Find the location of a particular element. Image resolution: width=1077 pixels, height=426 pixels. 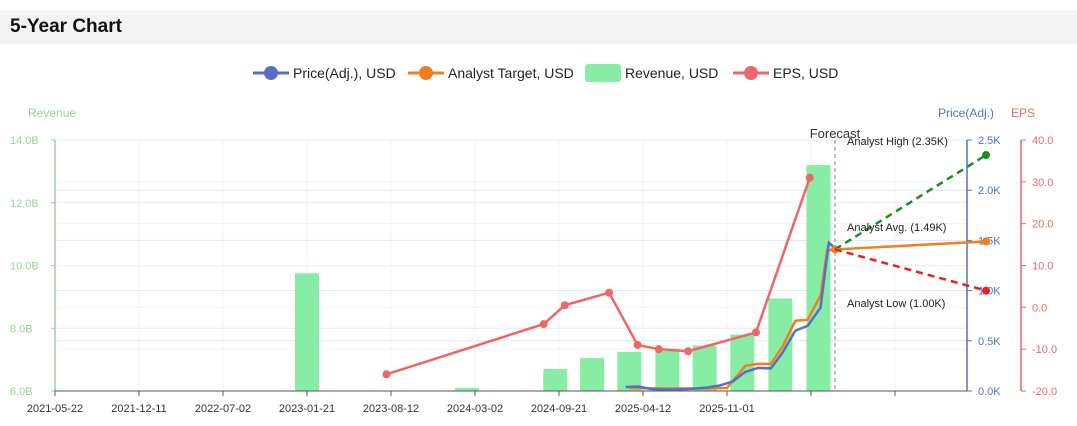

analyst-avg-line is located at coordinates (910, 245).